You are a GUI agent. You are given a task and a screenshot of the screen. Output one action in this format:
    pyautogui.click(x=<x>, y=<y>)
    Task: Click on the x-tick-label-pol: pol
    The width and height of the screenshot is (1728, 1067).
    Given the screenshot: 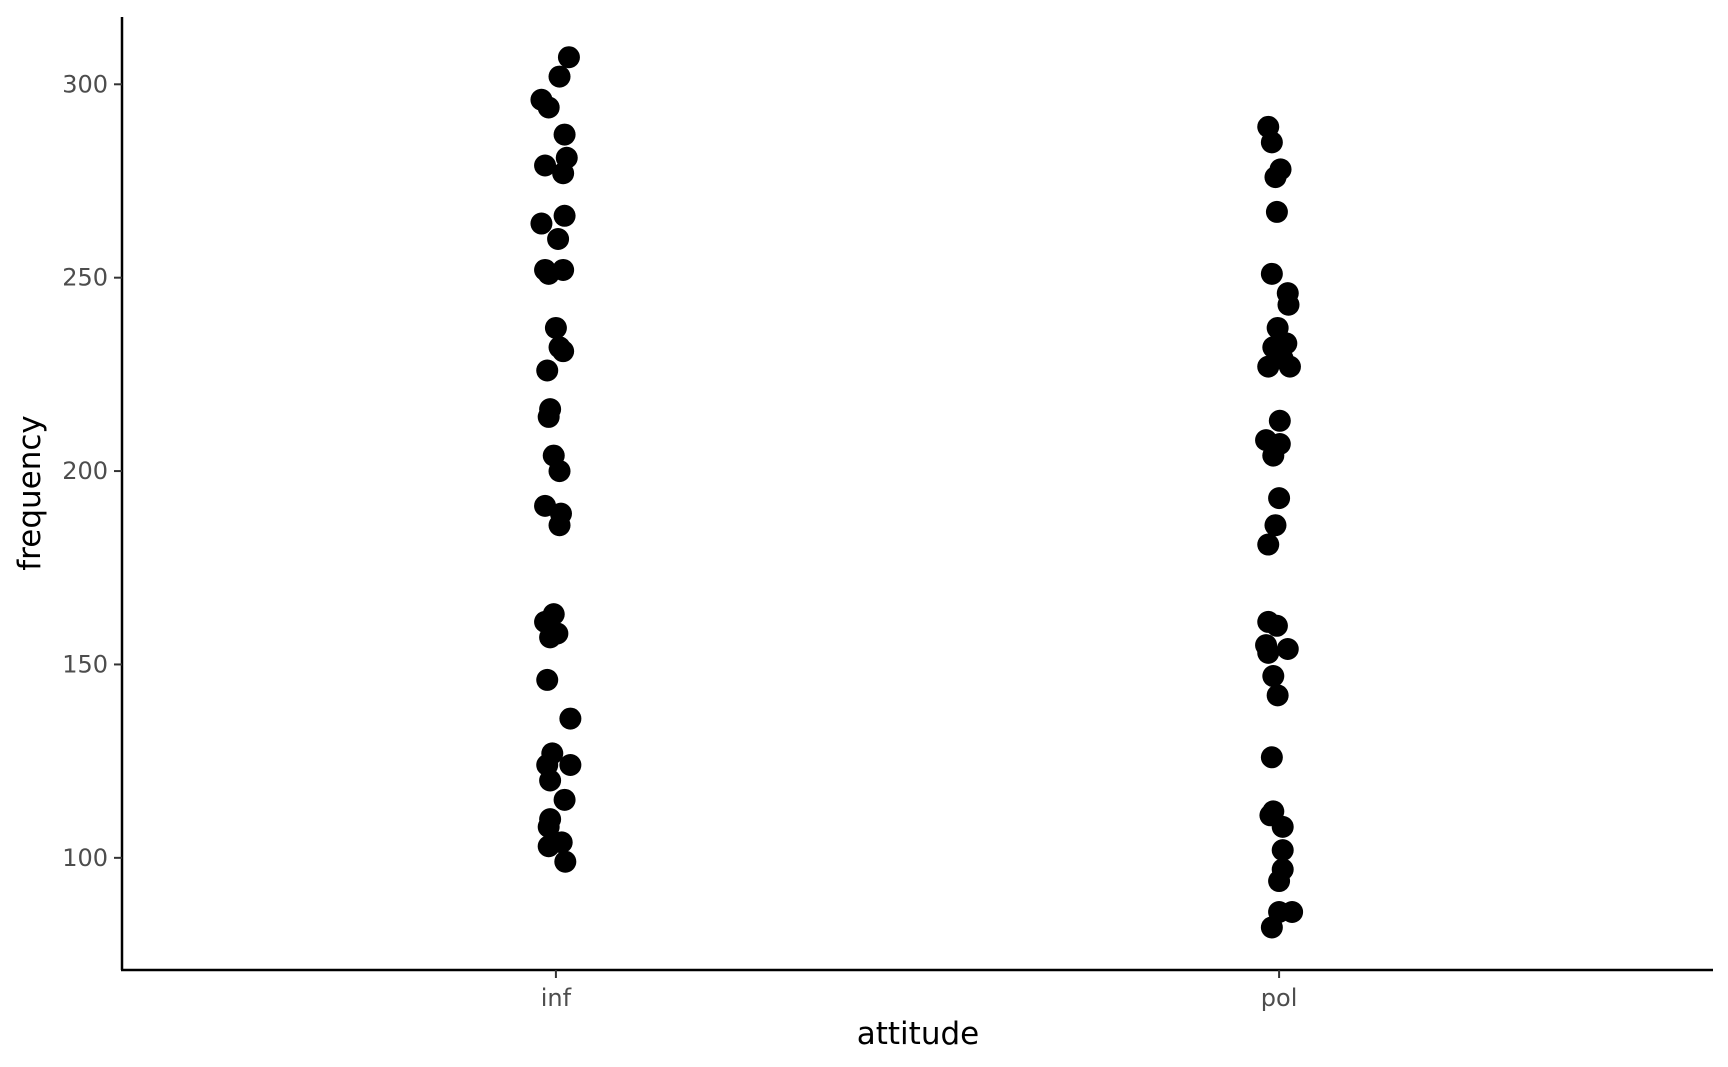 What is the action you would take?
    pyautogui.click(x=1279, y=998)
    